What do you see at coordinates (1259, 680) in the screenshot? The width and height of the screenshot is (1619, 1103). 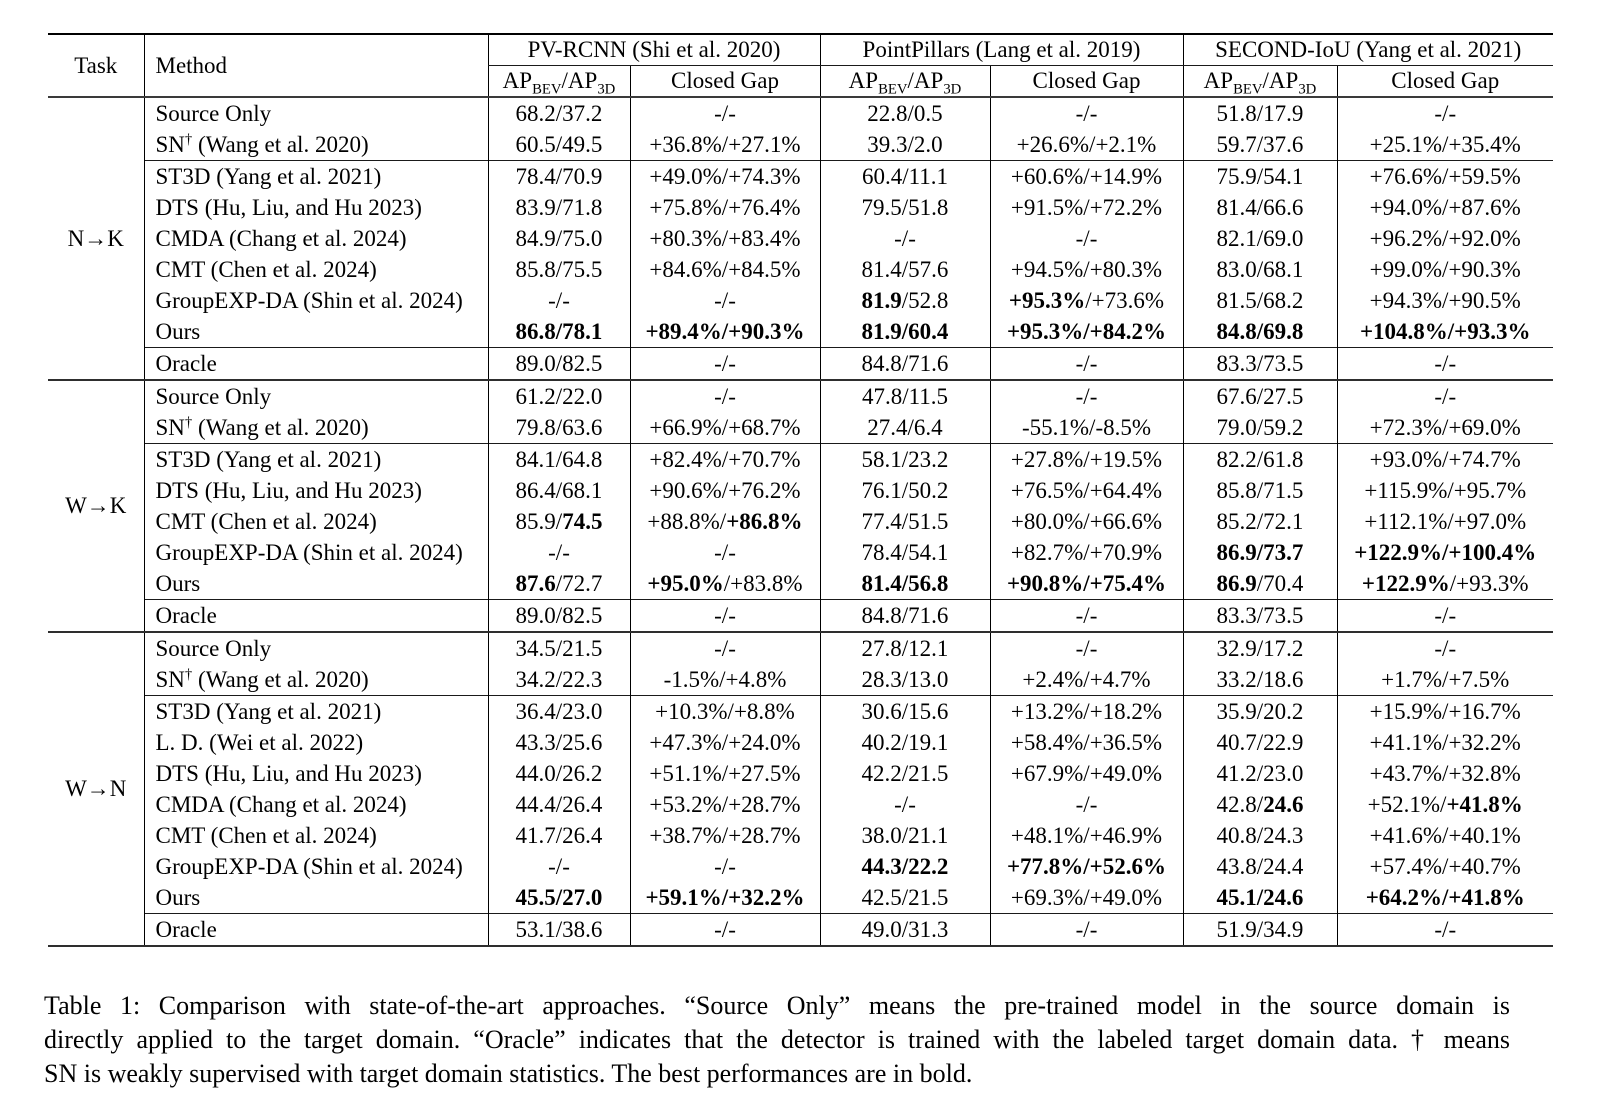 I see `ap-cell: 33.2/18.6` at bounding box center [1259, 680].